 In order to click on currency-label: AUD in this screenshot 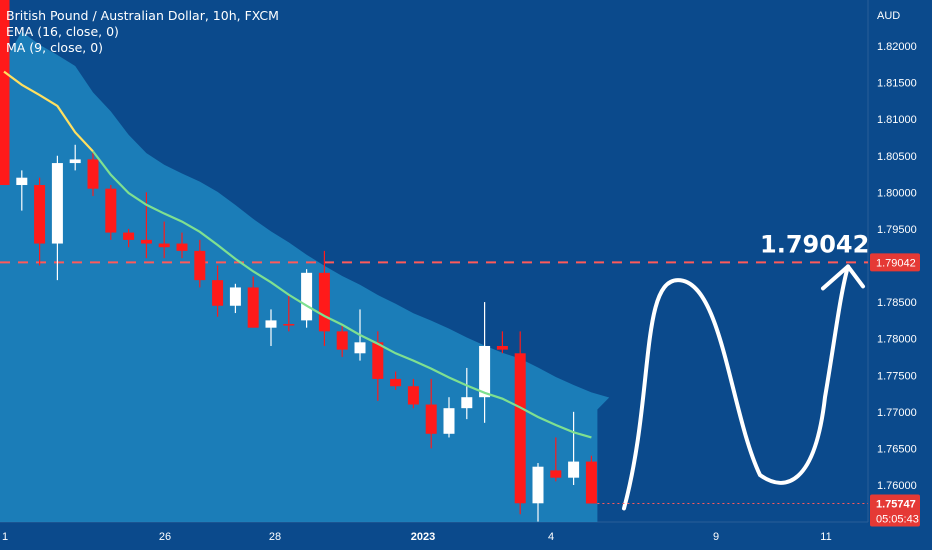, I will do `click(888, 16)`.